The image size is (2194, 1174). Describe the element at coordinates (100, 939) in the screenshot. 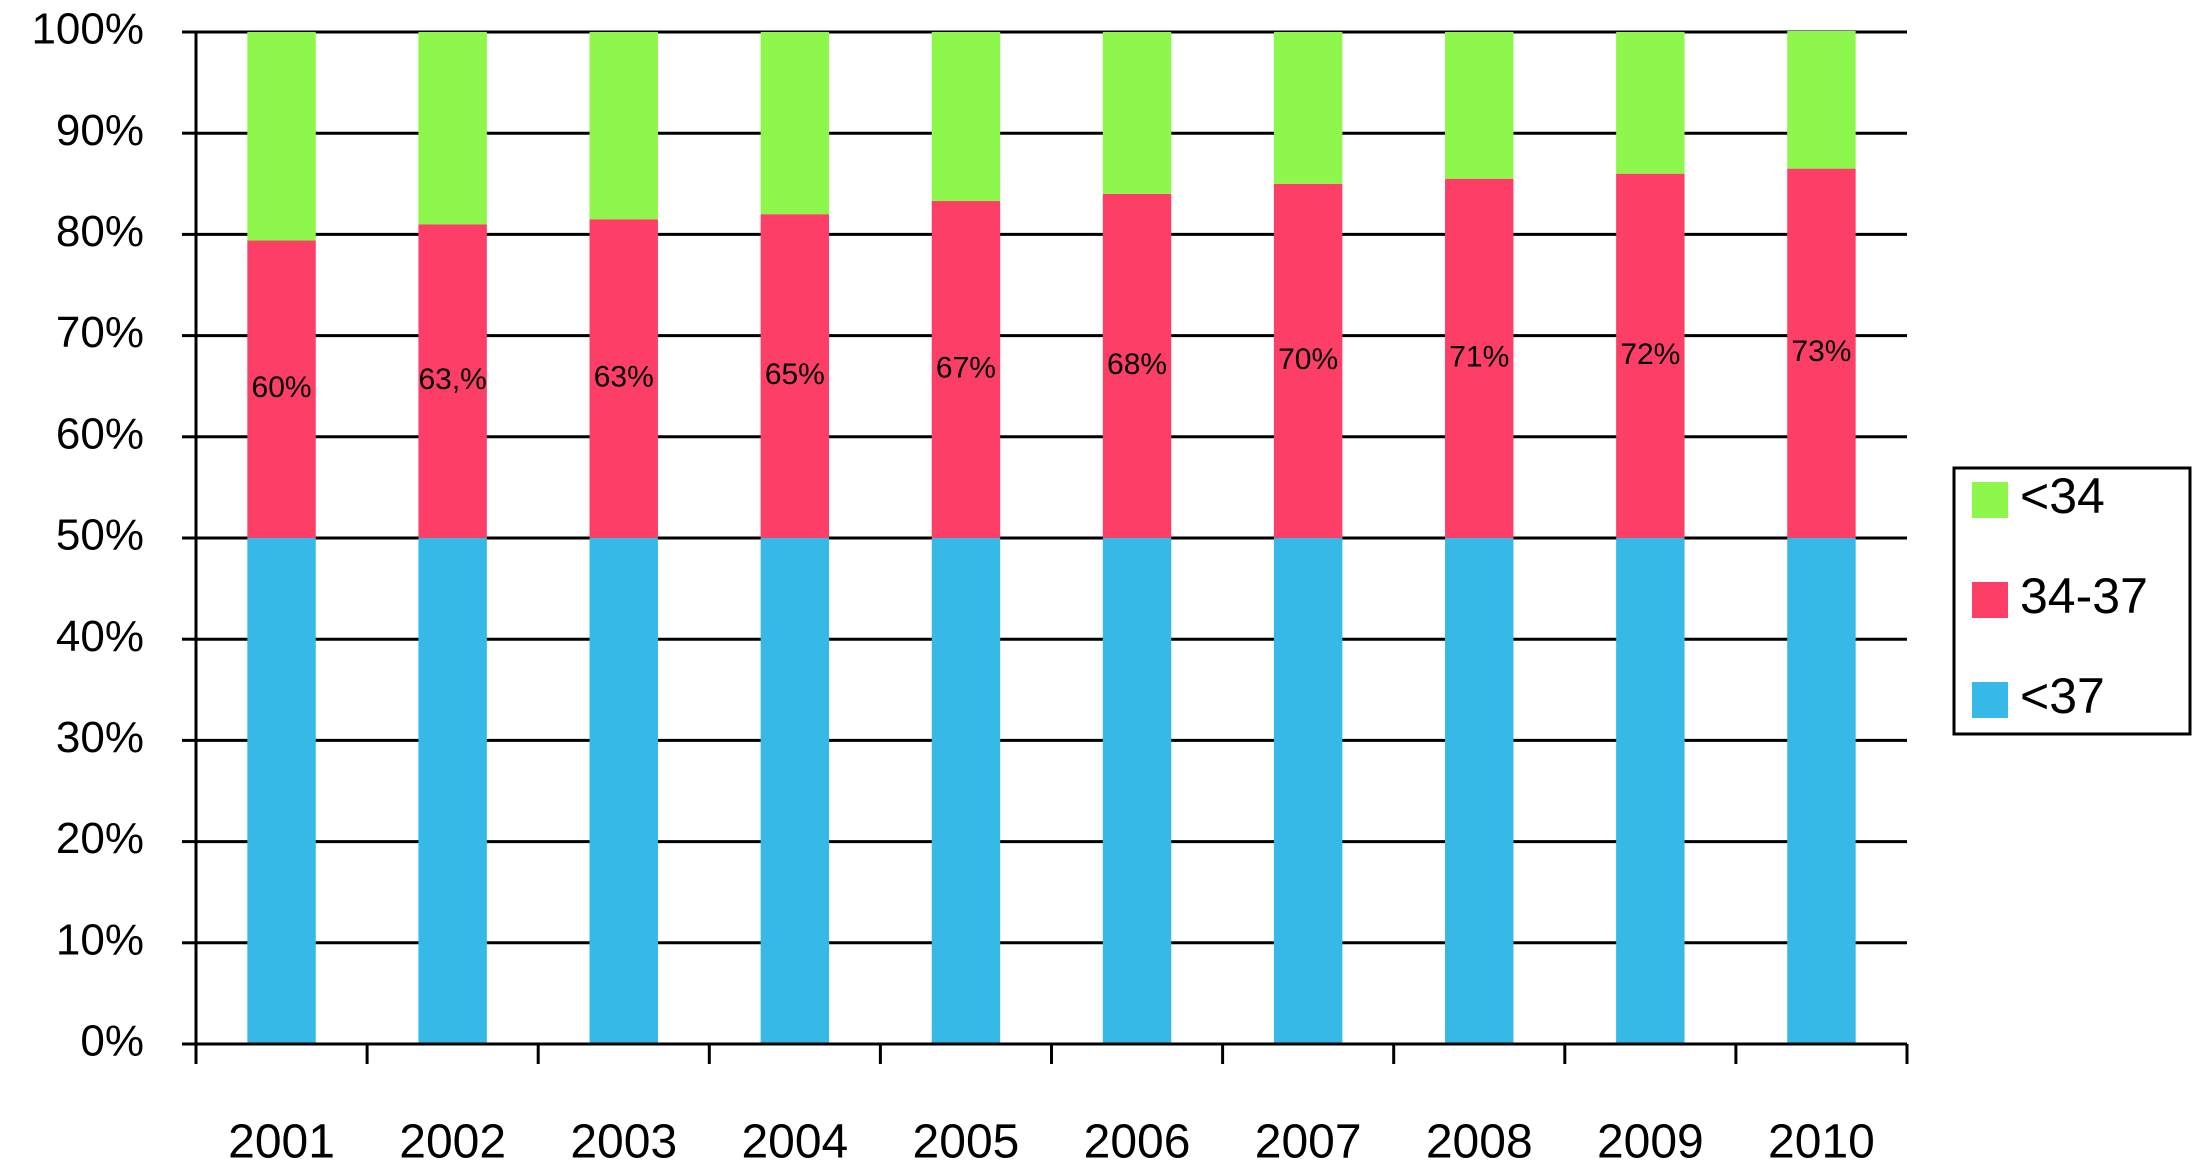

I see `y-tick-label: 10%` at that location.